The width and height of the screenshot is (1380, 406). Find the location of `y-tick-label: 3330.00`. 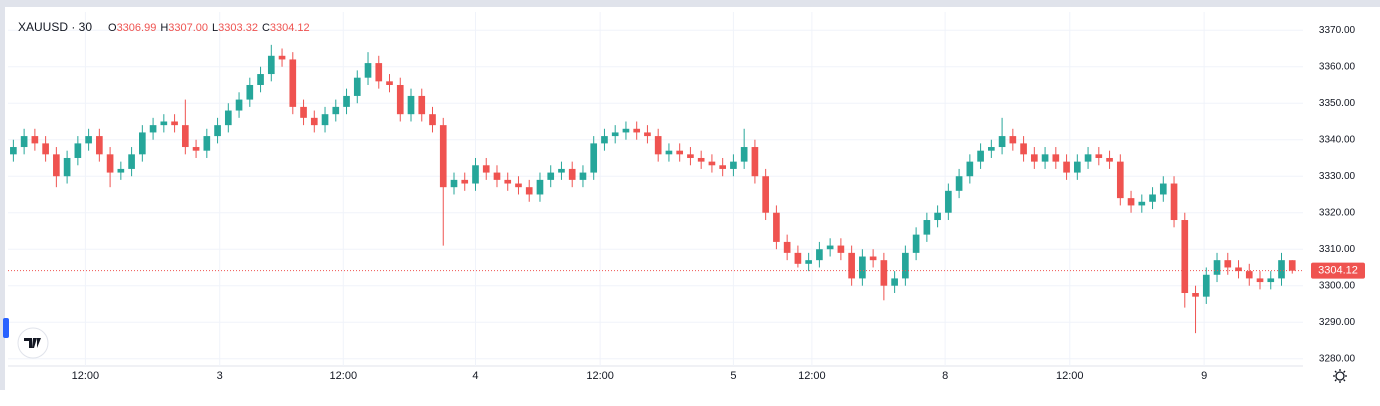

y-tick-label: 3330.00 is located at coordinates (1337, 176).